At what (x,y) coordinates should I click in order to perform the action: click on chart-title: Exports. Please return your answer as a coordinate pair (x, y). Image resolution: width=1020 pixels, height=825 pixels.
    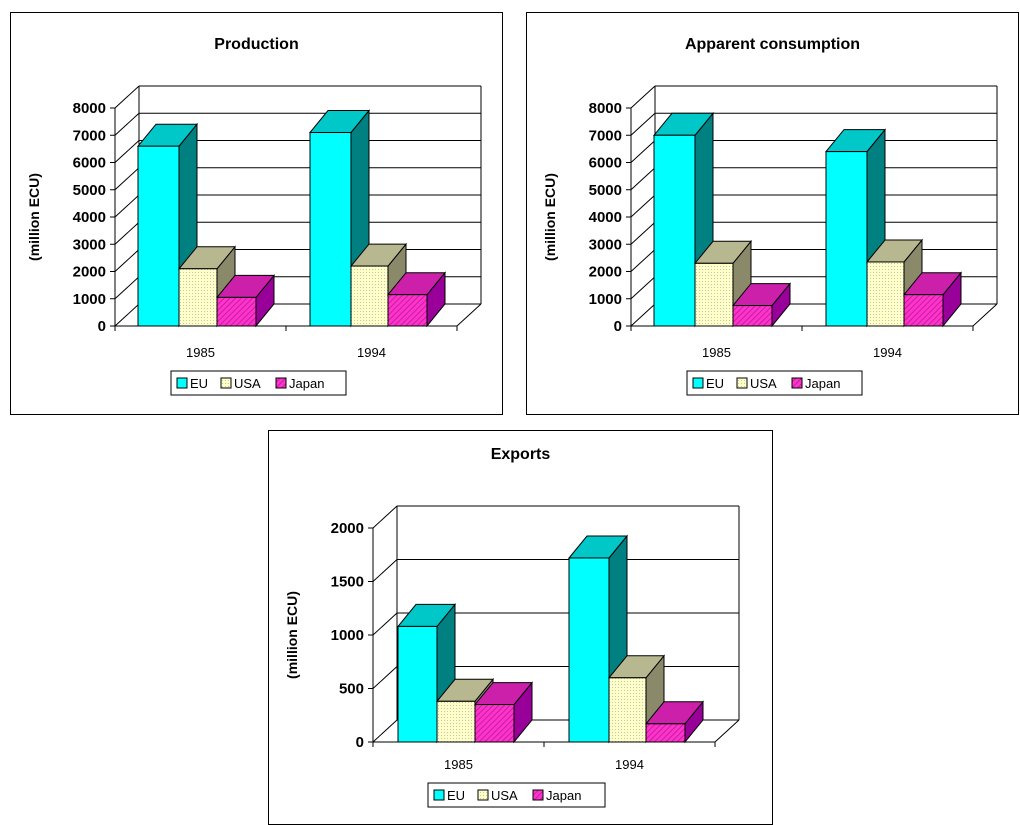
    Looking at the image, I should click on (521, 454).